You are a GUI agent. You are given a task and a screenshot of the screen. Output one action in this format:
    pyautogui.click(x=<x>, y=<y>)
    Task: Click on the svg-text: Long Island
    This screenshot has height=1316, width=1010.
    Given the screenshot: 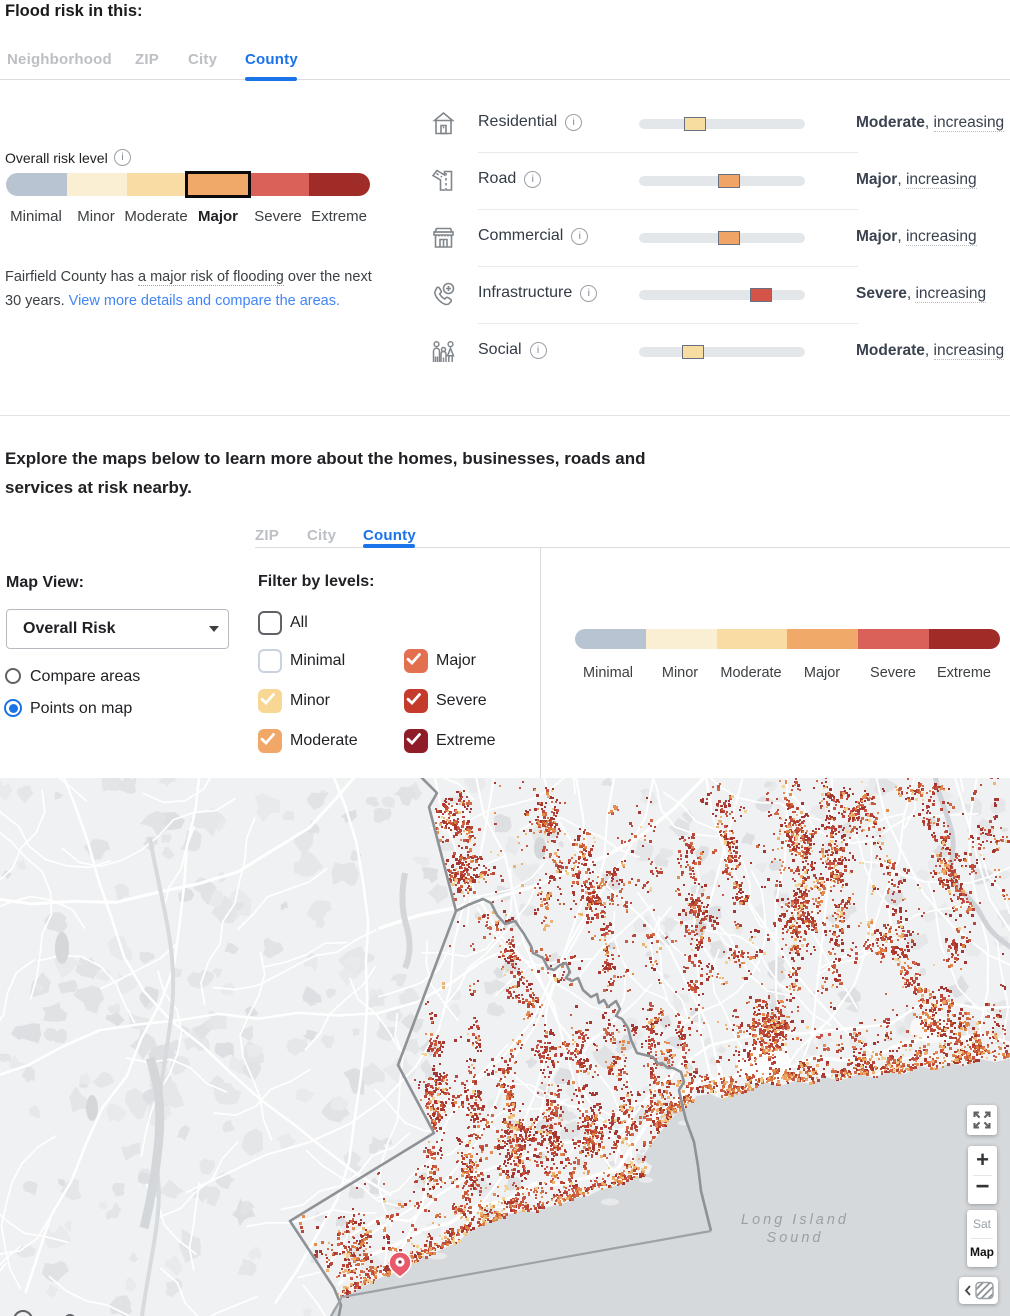 What is the action you would take?
    pyautogui.click(x=795, y=1220)
    